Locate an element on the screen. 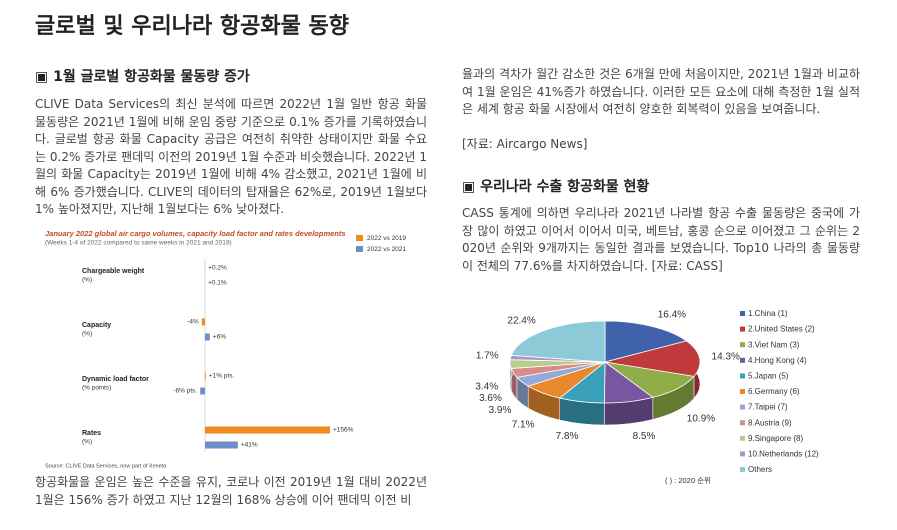 The image size is (897, 530). legend-label: 10.Netherlands (12) is located at coordinates (783, 454).